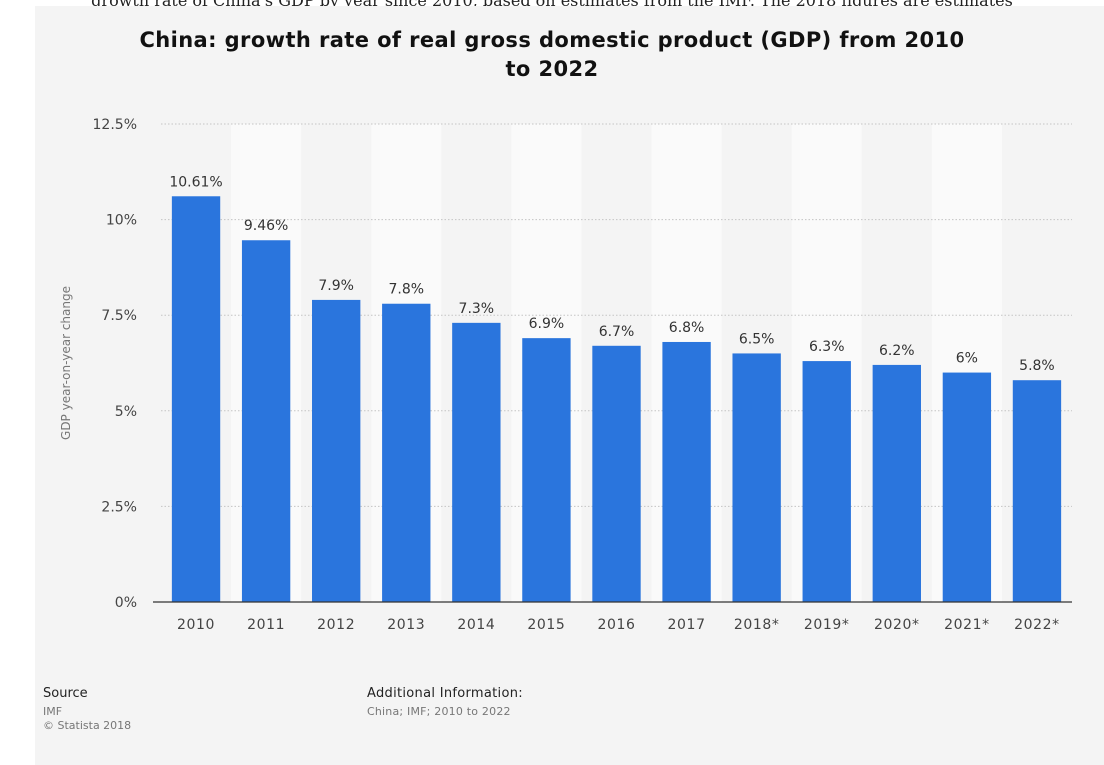 This screenshot has width=1104, height=765. I want to click on x-tick-label: 2022*, so click(1037, 625).